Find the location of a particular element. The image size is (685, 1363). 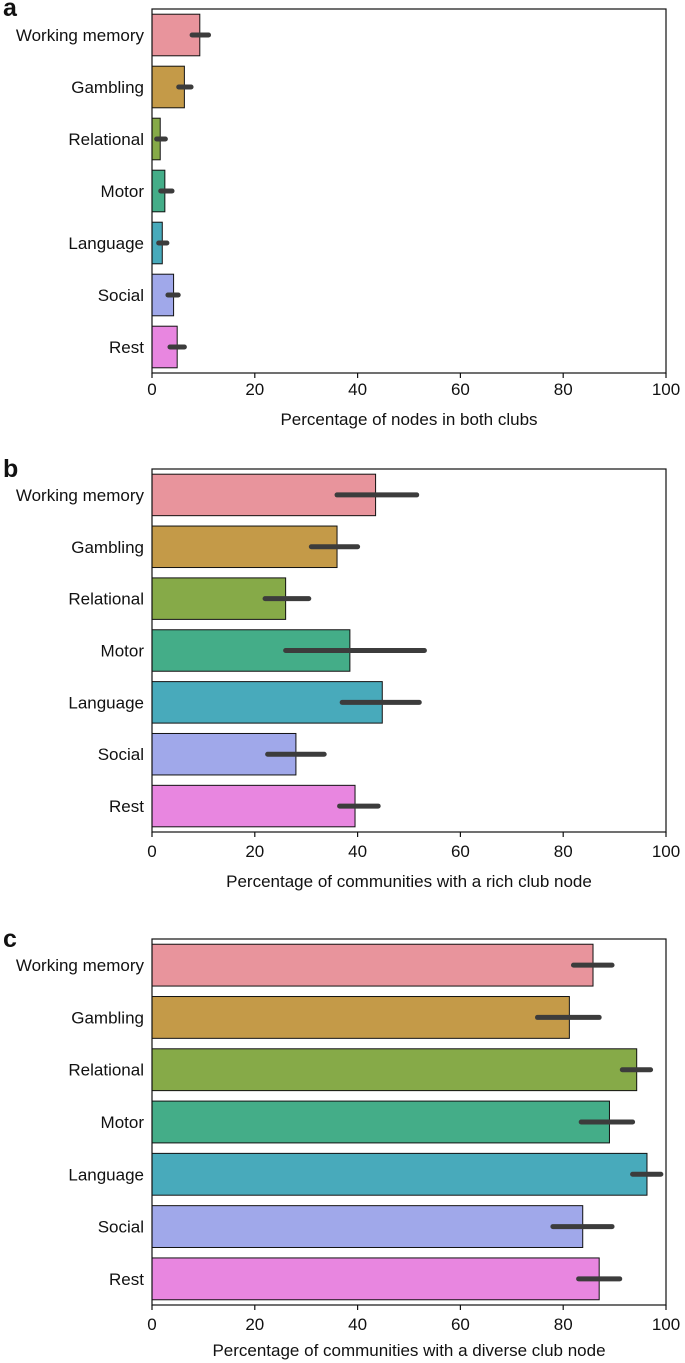

panel-letter: a is located at coordinates (10, 11).